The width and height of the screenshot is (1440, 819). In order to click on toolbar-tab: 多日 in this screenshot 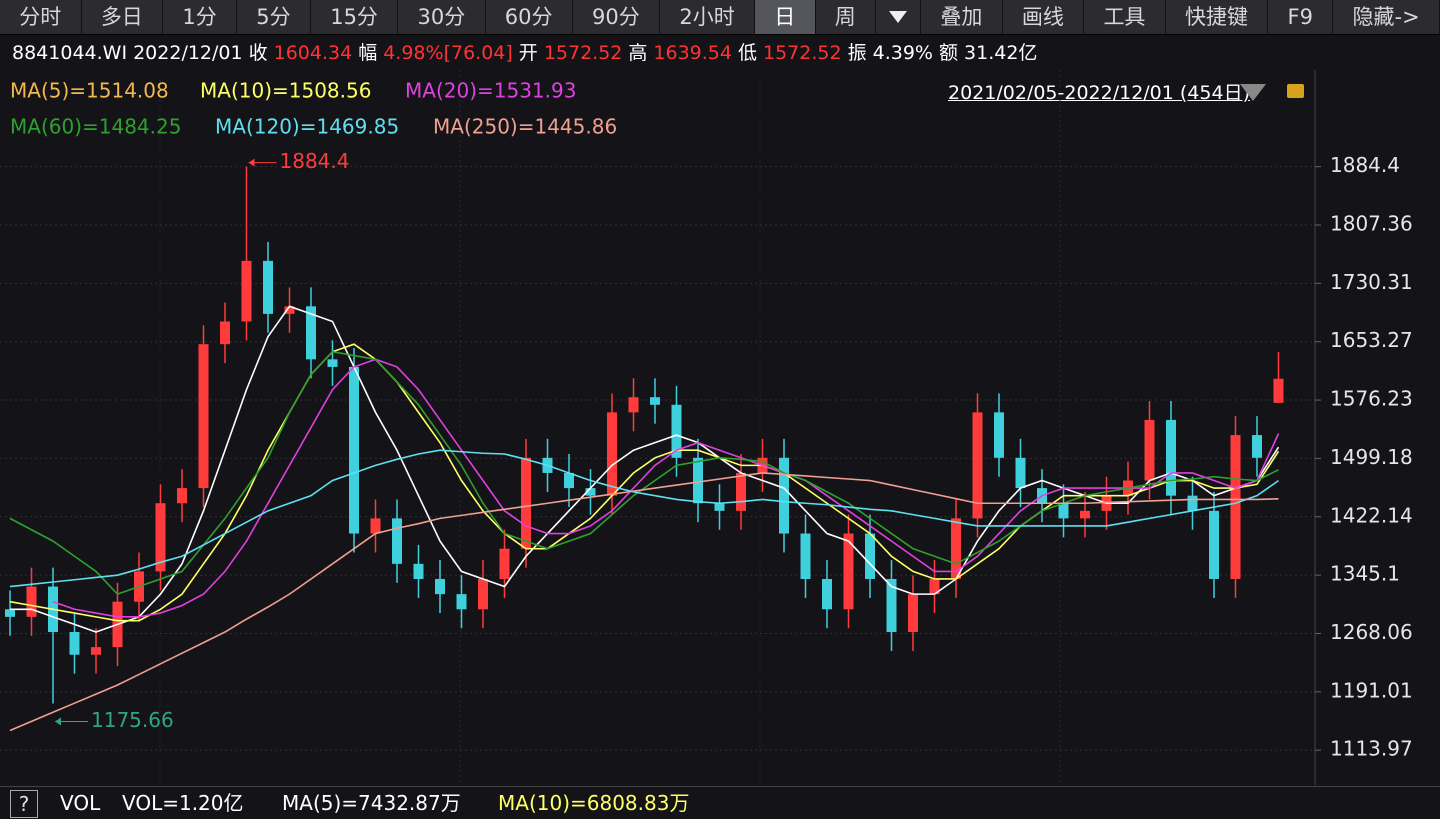, I will do `click(123, 17)`.